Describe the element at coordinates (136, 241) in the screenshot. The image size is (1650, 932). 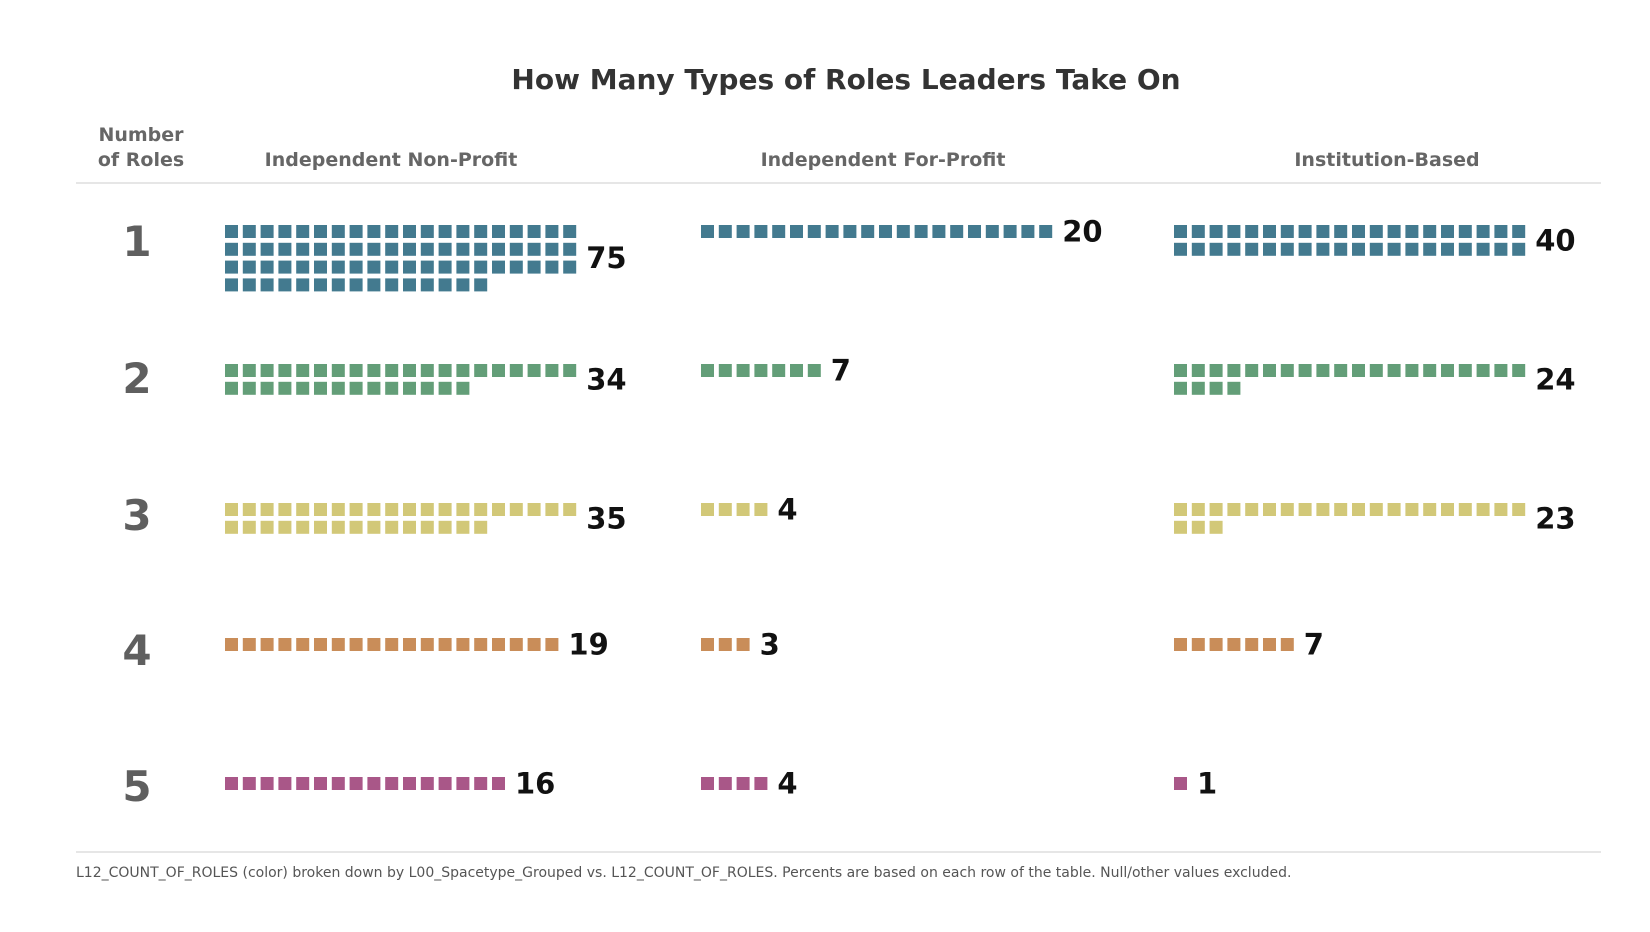
I see `row-label-1: 1` at that location.